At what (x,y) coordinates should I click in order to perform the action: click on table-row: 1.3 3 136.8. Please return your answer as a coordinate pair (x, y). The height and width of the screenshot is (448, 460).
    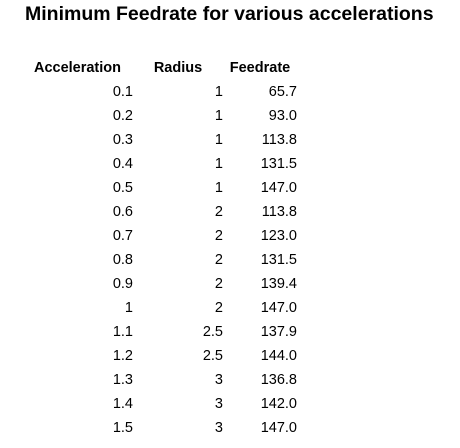
    Looking at the image, I should click on (159, 380).